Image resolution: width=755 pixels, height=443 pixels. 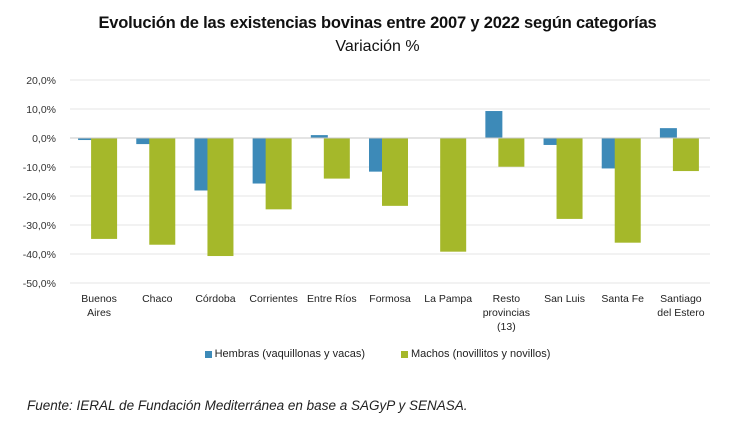 I want to click on legend-item-hembras: Hembras (vaquillonas y vacas), so click(x=284, y=354).